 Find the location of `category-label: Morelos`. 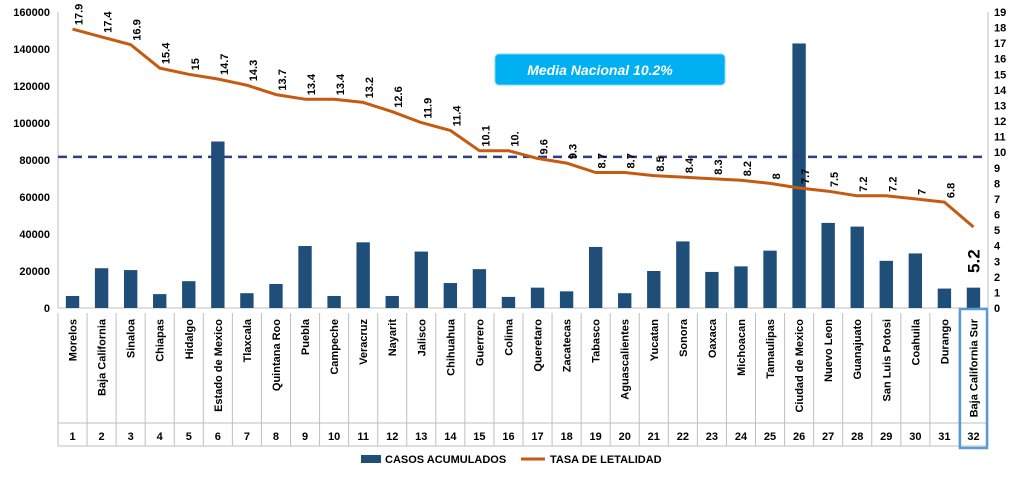

category-label: Morelos is located at coordinates (74, 340).